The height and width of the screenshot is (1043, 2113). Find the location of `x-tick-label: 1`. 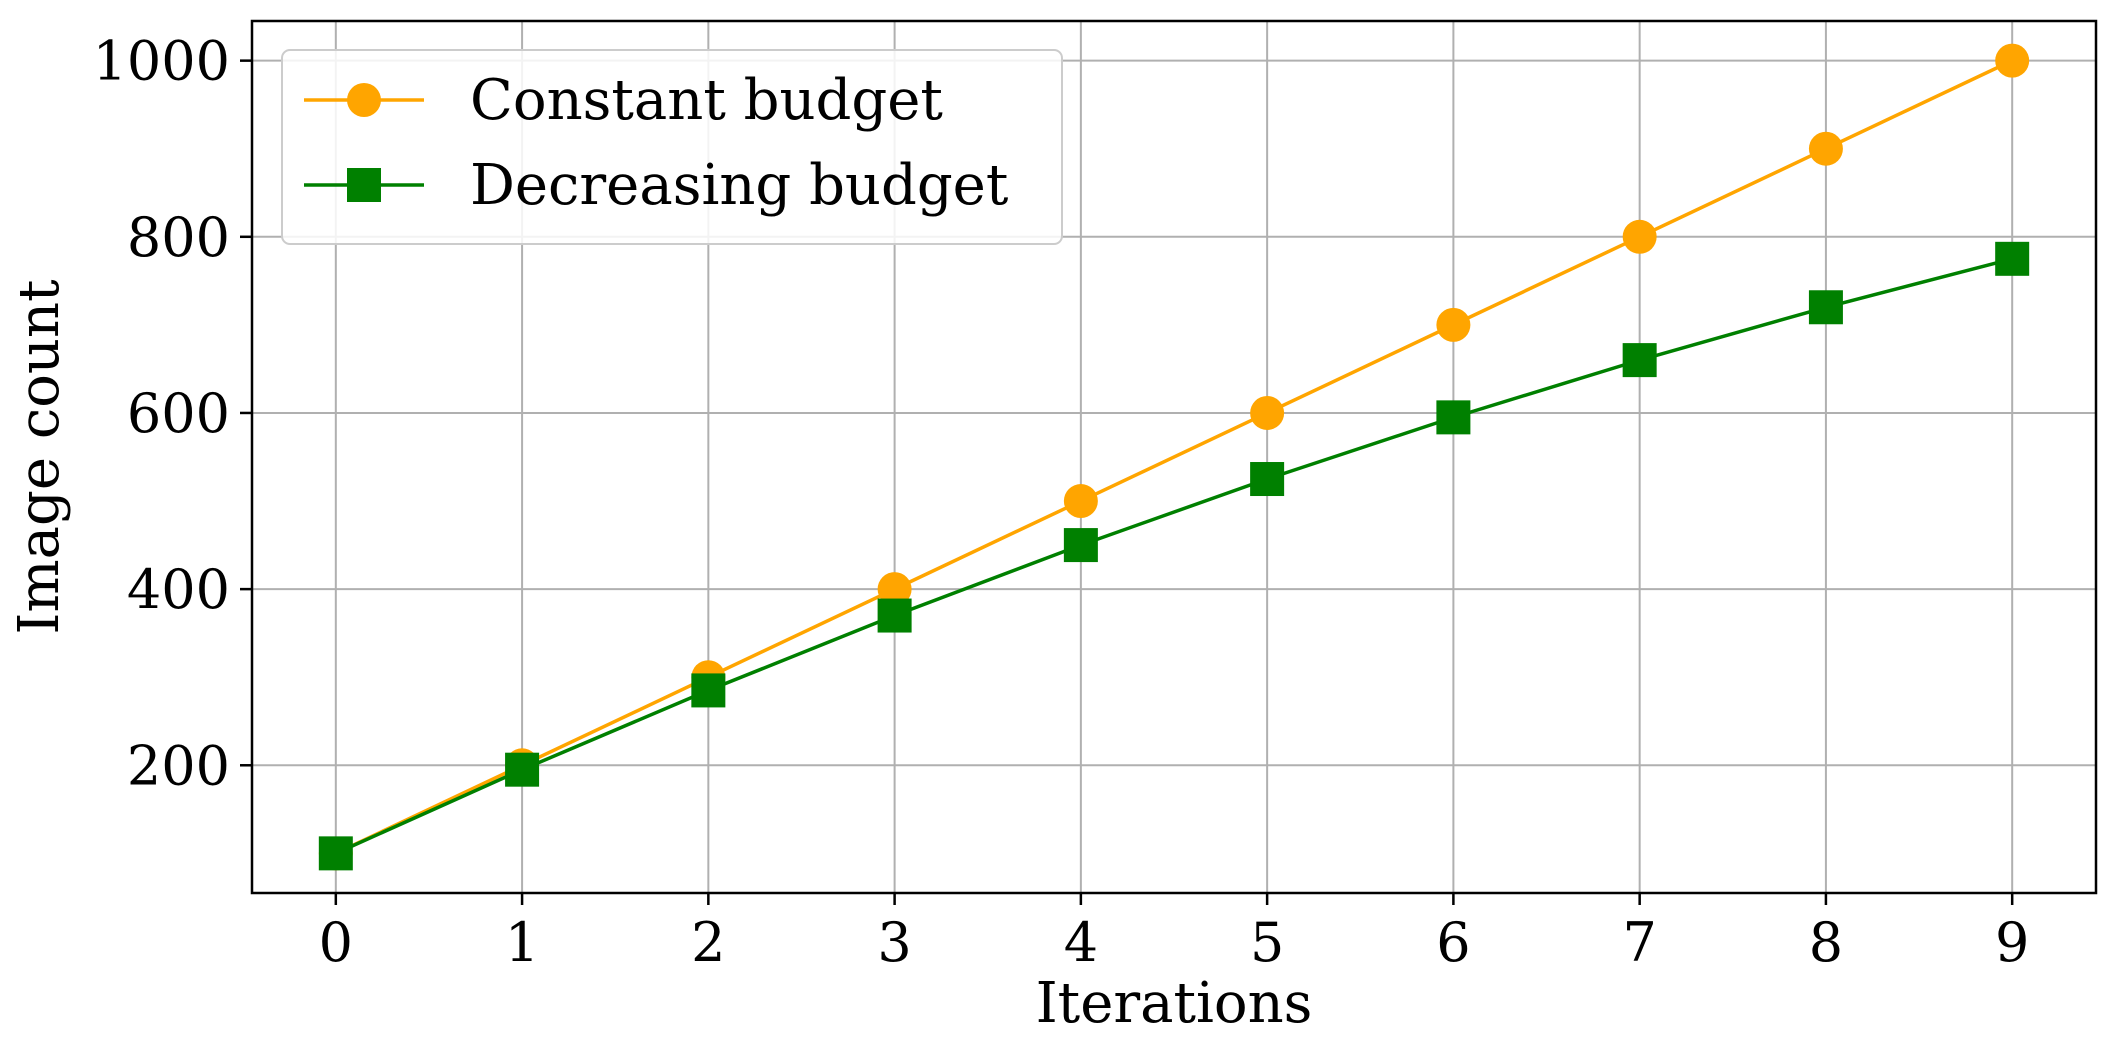

x-tick-label: 1 is located at coordinates (522, 942).